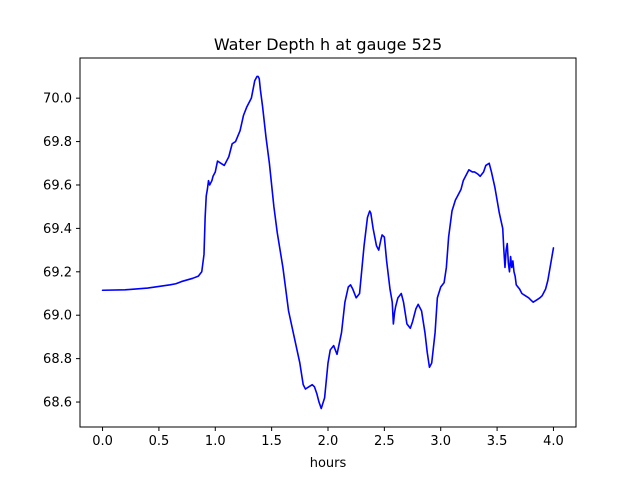 Image resolution: width=640 pixels, height=484 pixels. What do you see at coordinates (553, 441) in the screenshot?
I see `x-tick-label: 4.0` at bounding box center [553, 441].